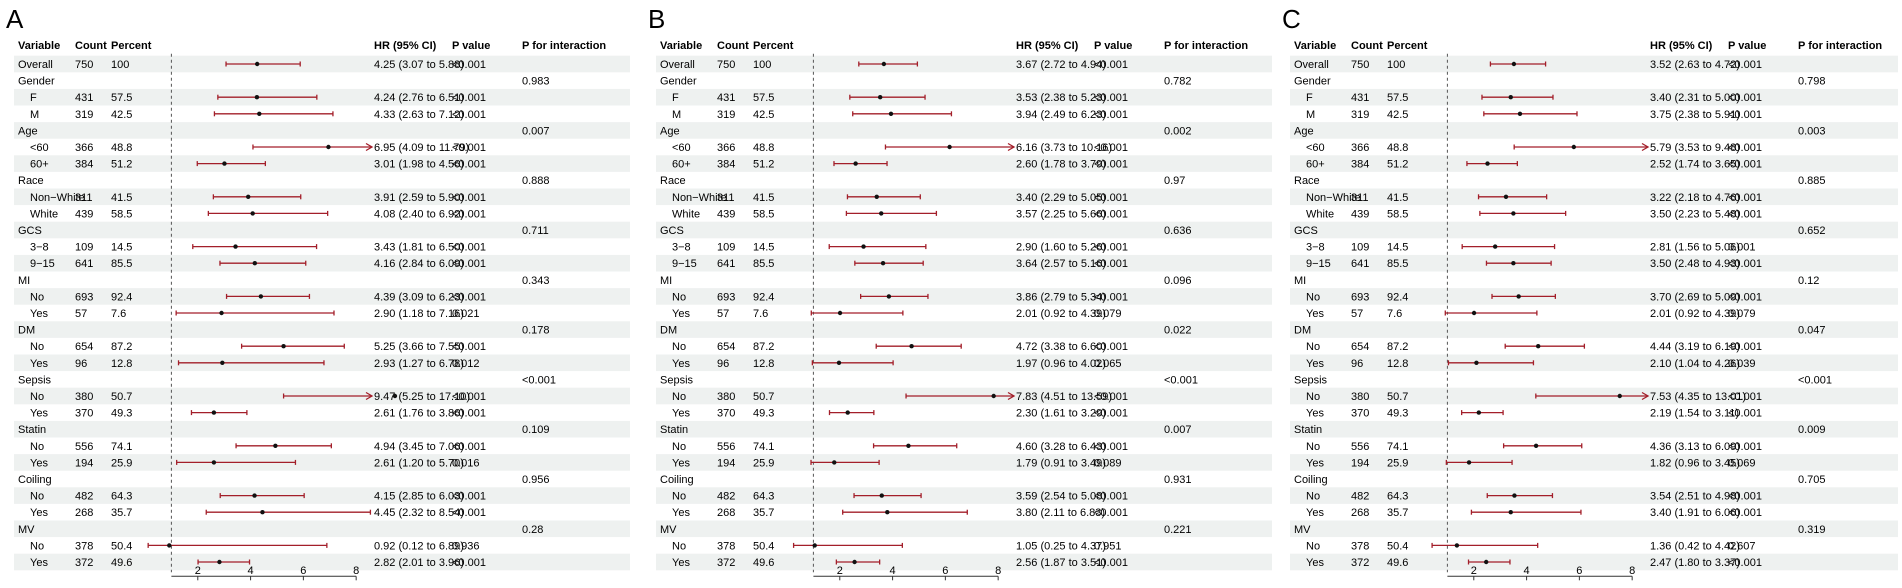 The image size is (1902, 588). Describe the element at coordinates (1534, 98) in the screenshot. I see `table-row: F 431 57.5 3.40 (2.31 to 5.00)<0.001` at that location.